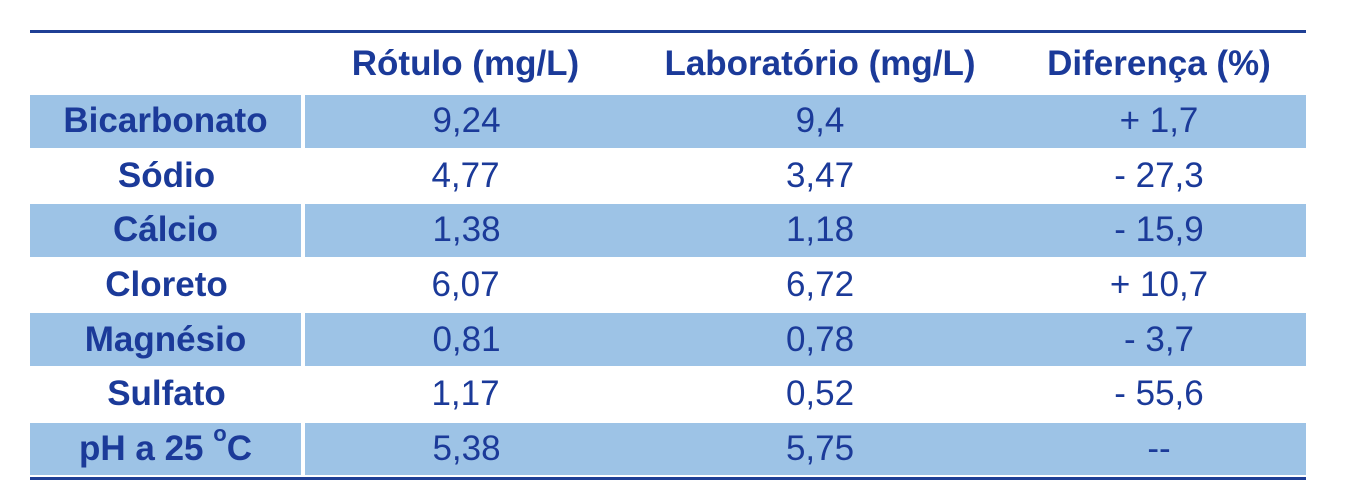 This screenshot has height=495, width=1348. What do you see at coordinates (1159, 285) in the screenshot?
I see `cell-diferenca: + 10,7` at bounding box center [1159, 285].